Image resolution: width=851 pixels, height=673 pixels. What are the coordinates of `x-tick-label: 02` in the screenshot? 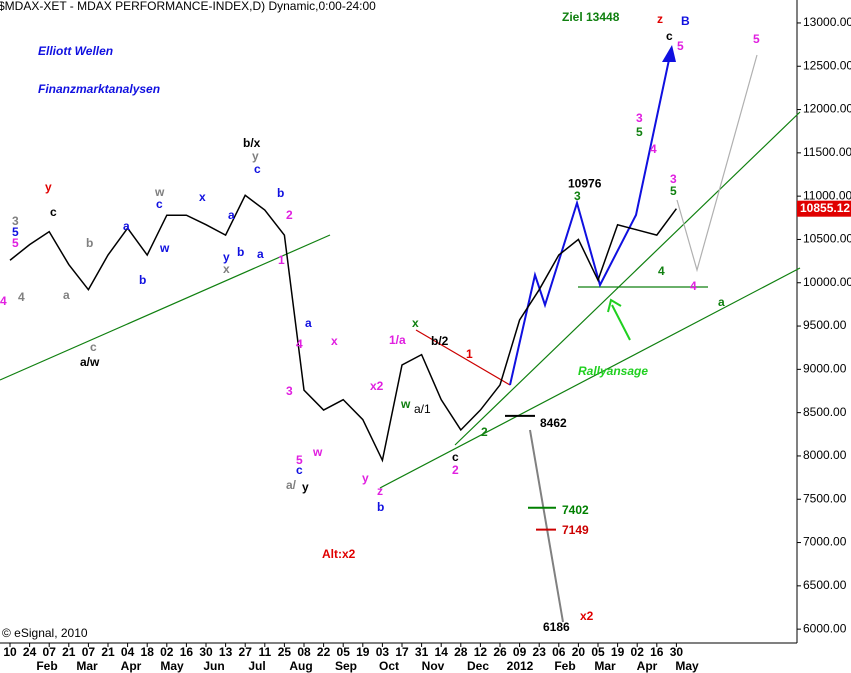 It's located at (167, 652).